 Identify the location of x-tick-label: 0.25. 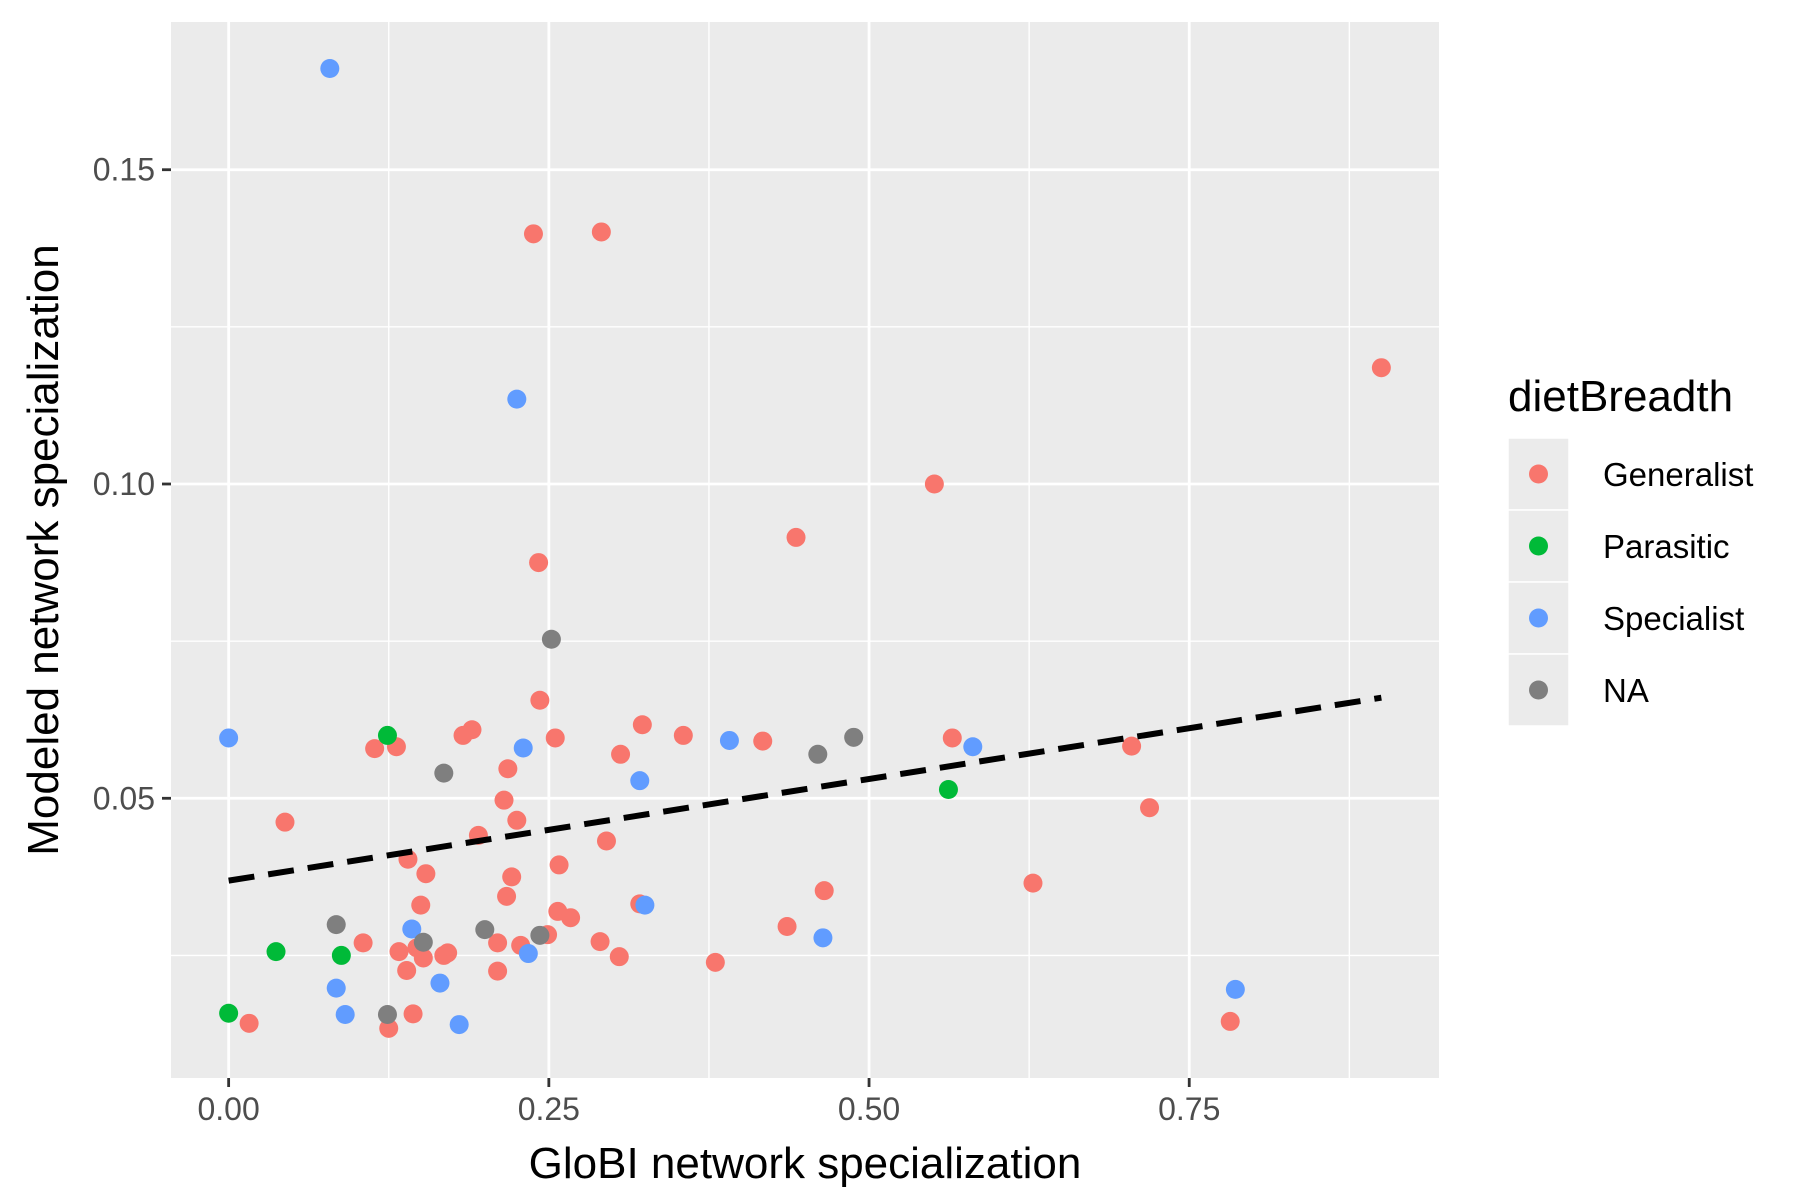
(549, 1109).